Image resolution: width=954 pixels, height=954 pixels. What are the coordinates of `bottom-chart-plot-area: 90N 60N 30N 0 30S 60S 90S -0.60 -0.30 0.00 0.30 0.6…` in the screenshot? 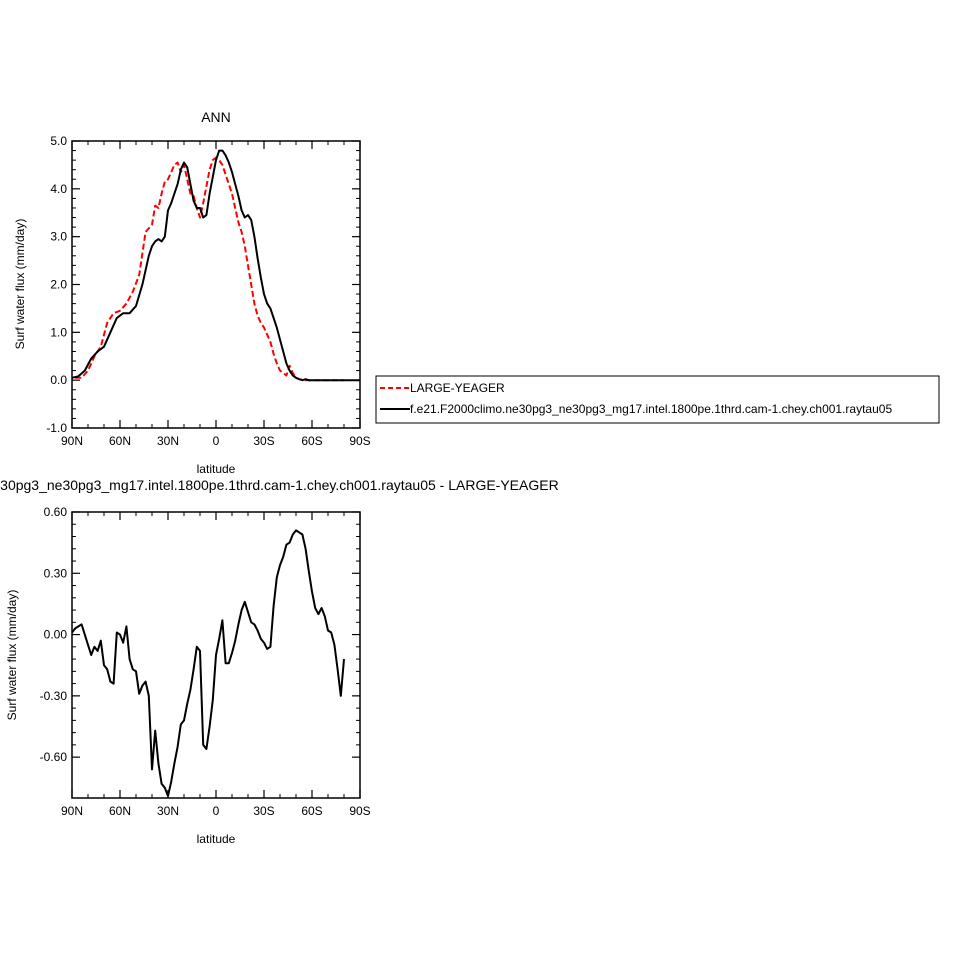 It's located at (205, 661).